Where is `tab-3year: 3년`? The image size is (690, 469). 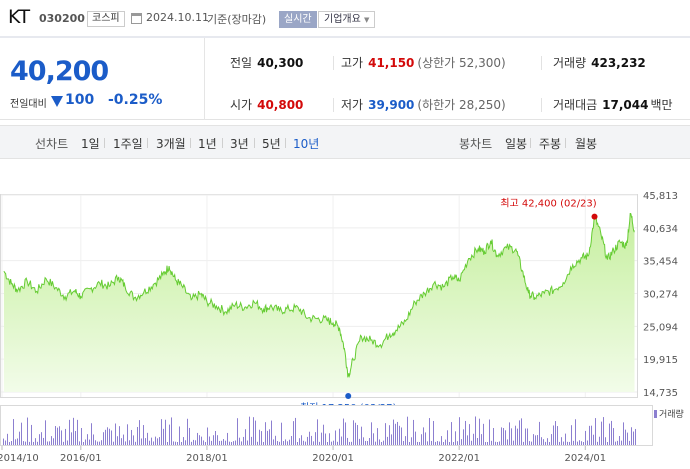 tab-3year: 3년 is located at coordinates (239, 144).